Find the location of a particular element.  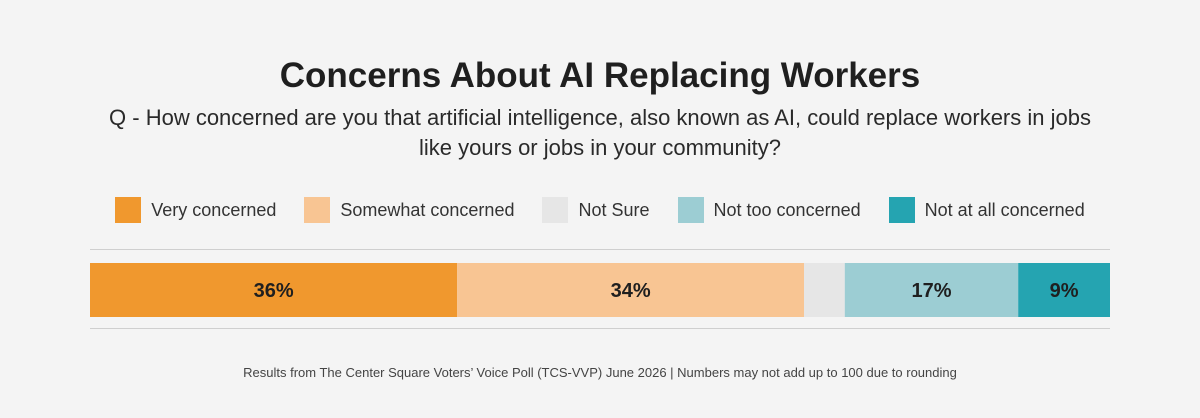

legend-label-not-too-concerned: Not too concerned is located at coordinates (787, 209).